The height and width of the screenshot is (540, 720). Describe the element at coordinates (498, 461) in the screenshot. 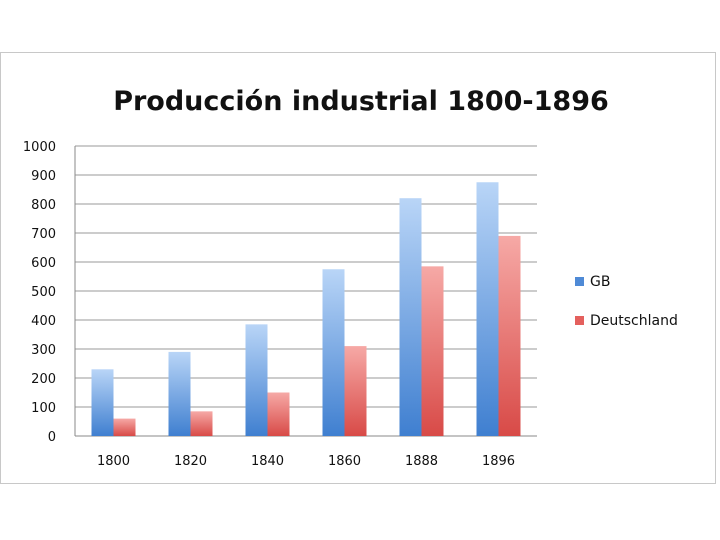

I see `x-tick-label: 1896` at that location.